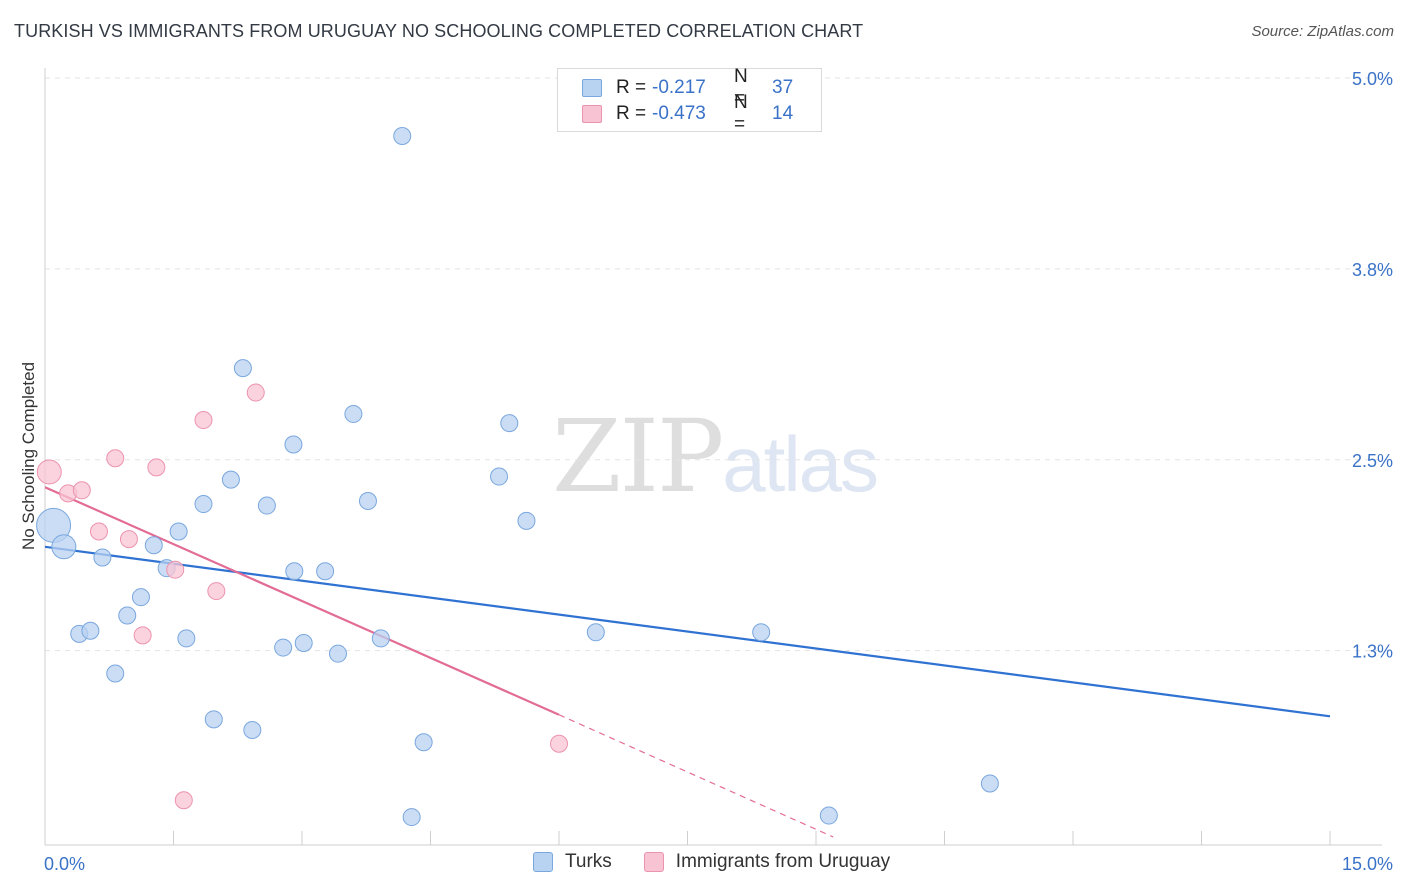 The height and width of the screenshot is (892, 1406). What do you see at coordinates (800, 464) in the screenshot?
I see `watermark-atlas: atlas` at bounding box center [800, 464].